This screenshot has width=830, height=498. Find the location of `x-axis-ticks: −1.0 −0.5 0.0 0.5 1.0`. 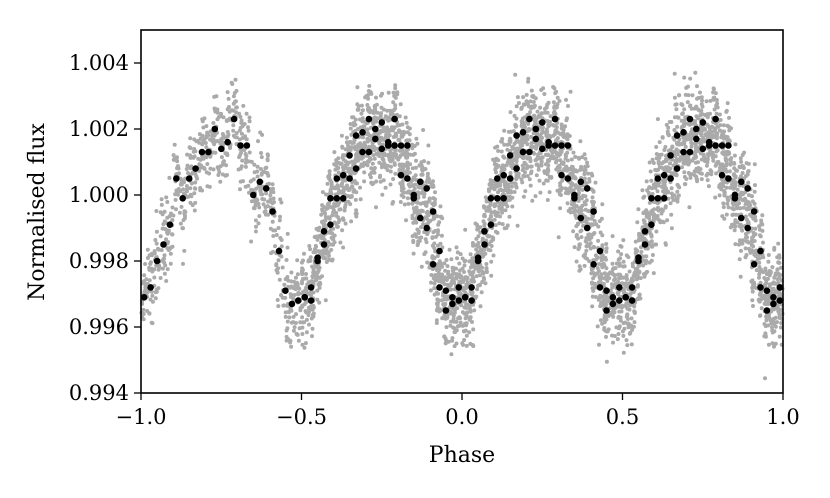

x-axis-ticks: −1.0 −0.5 0.0 0.5 1.0 is located at coordinates (458, 411).